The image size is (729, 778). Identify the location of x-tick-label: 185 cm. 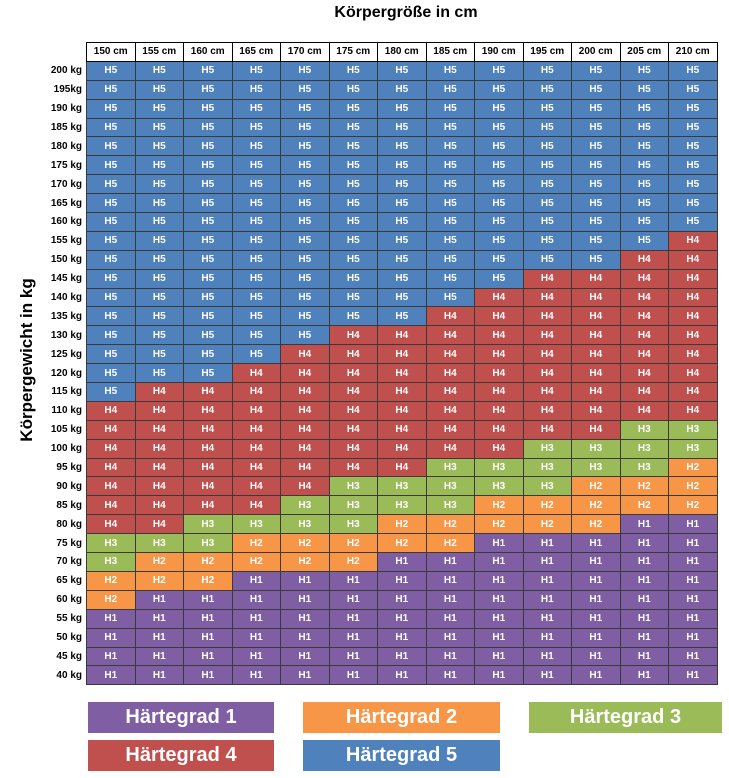
(450, 52).